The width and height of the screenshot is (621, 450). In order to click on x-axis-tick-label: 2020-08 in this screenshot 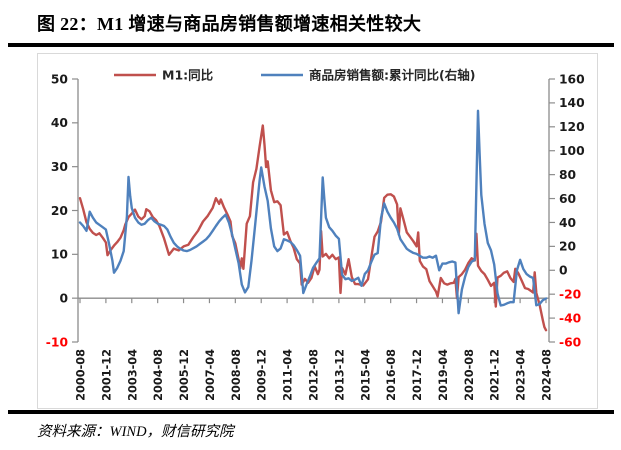, I will do `click(469, 375)`.